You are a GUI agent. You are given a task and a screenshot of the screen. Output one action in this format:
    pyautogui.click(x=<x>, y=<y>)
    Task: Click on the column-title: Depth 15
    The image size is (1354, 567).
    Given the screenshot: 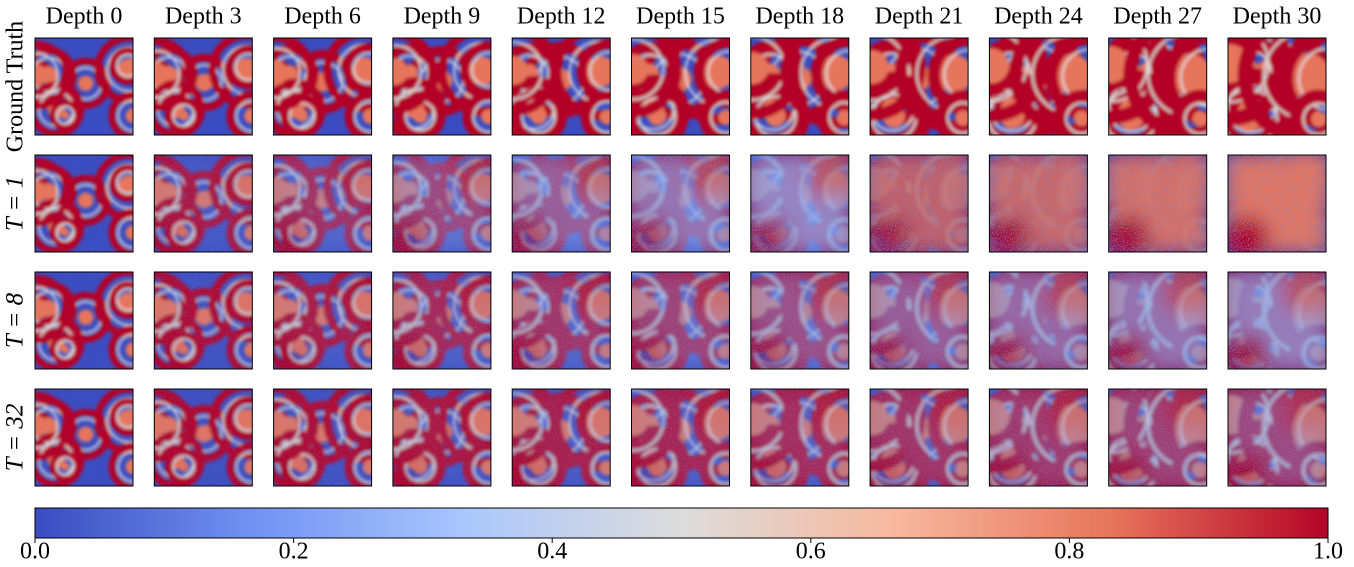 What is the action you would take?
    pyautogui.click(x=680, y=17)
    